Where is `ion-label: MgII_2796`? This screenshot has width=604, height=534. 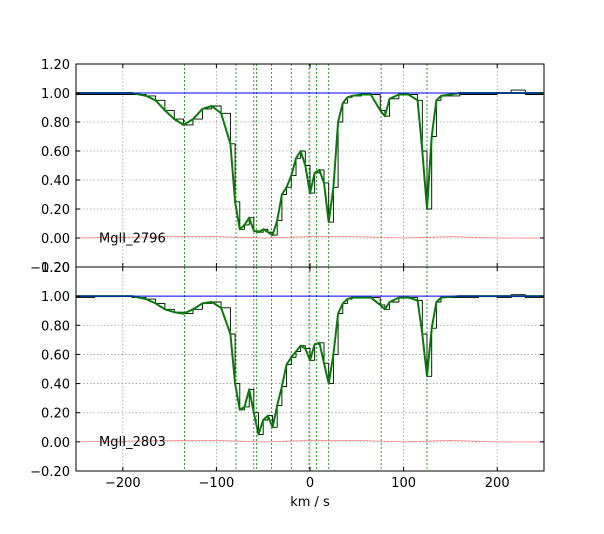
ion-label: MgII_2796 is located at coordinates (132, 238).